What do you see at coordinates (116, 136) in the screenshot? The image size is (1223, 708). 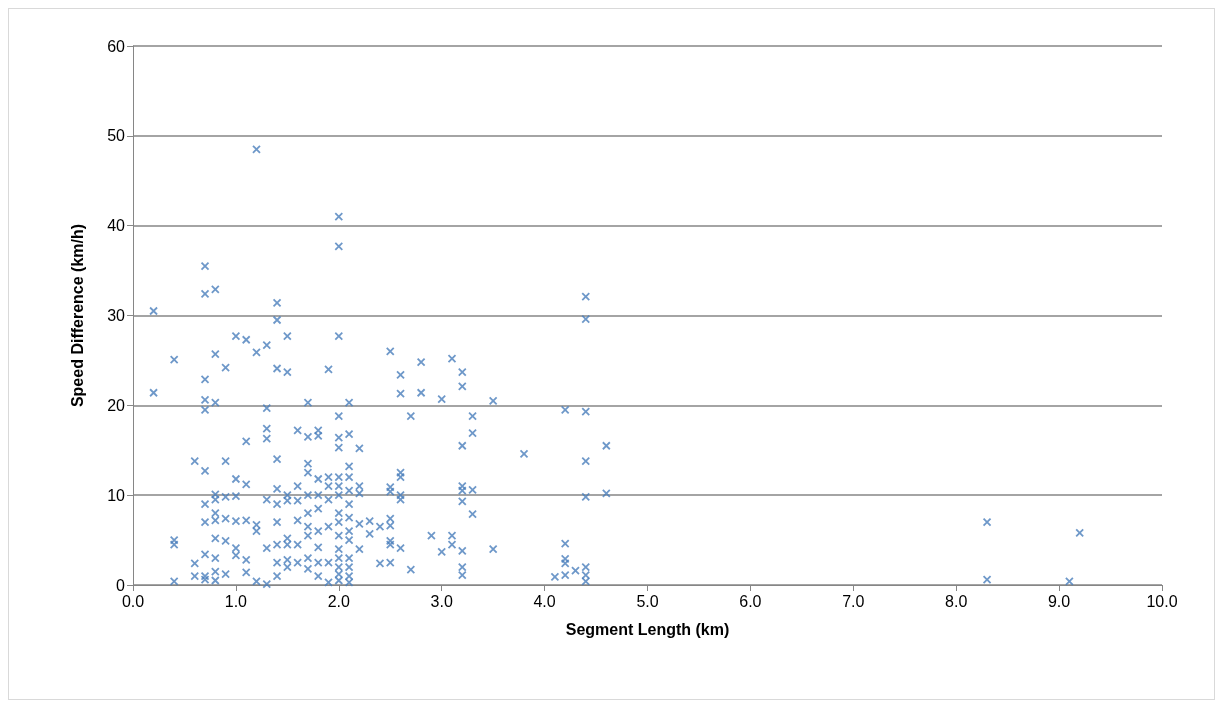 I see `y-tick-label: 50` at bounding box center [116, 136].